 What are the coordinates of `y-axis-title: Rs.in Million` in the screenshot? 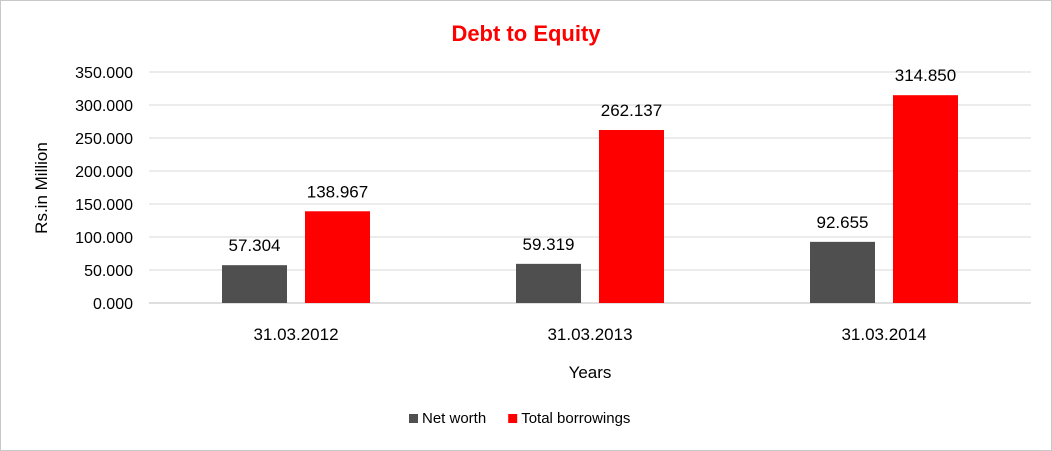 It's located at (41, 188).